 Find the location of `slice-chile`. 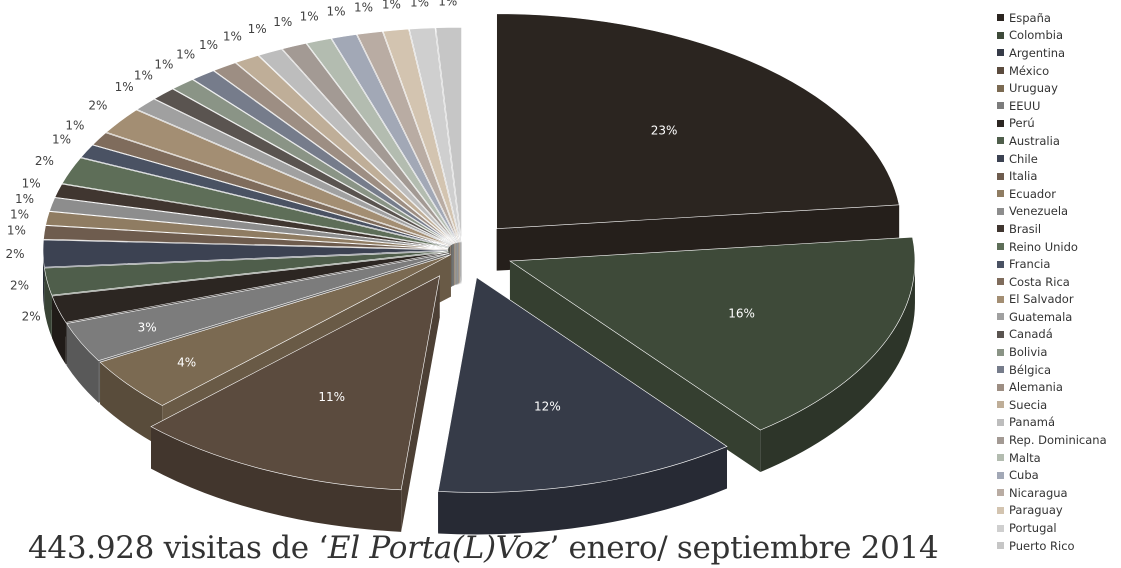

slice-chile is located at coordinates (245, 253).